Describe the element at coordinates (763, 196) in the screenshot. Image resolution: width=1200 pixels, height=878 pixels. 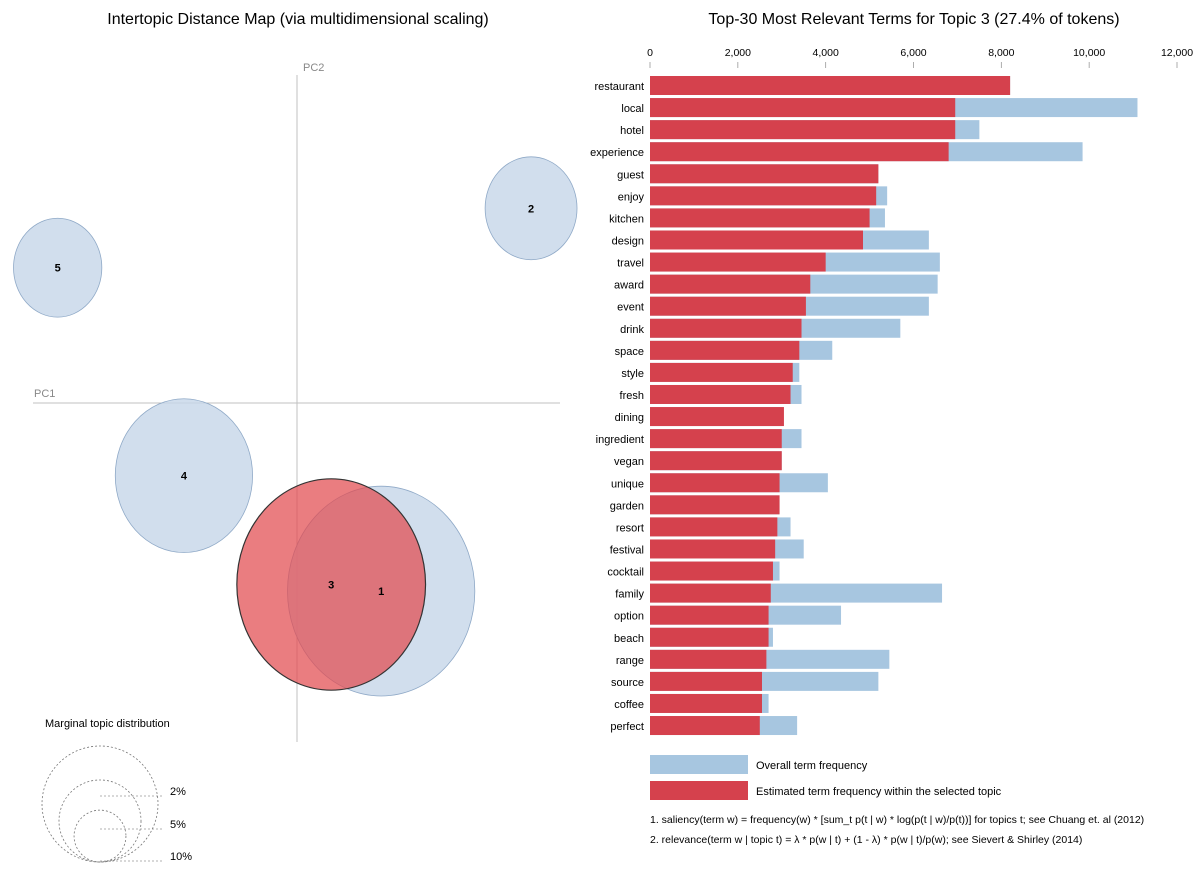
I see `bar-estimated-enjoy` at that location.